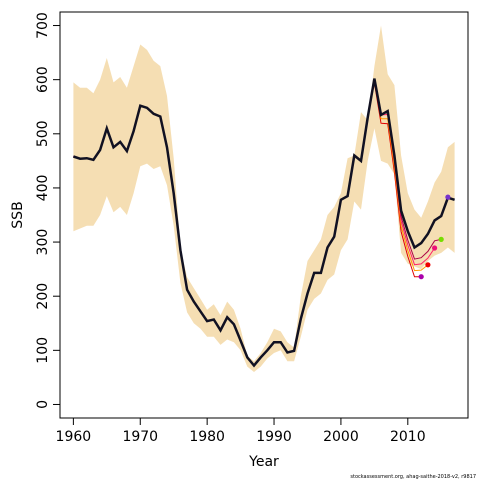 The height and width of the screenshot is (480, 480). What do you see at coordinates (408, 437) in the screenshot?
I see `x-tick-label: 2010` at bounding box center [408, 437].